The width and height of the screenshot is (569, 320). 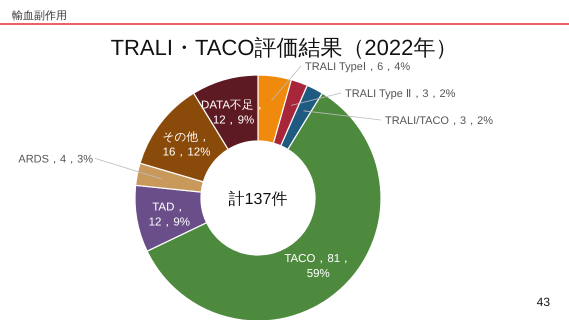 I want to click on text: 43, so click(x=543, y=302).